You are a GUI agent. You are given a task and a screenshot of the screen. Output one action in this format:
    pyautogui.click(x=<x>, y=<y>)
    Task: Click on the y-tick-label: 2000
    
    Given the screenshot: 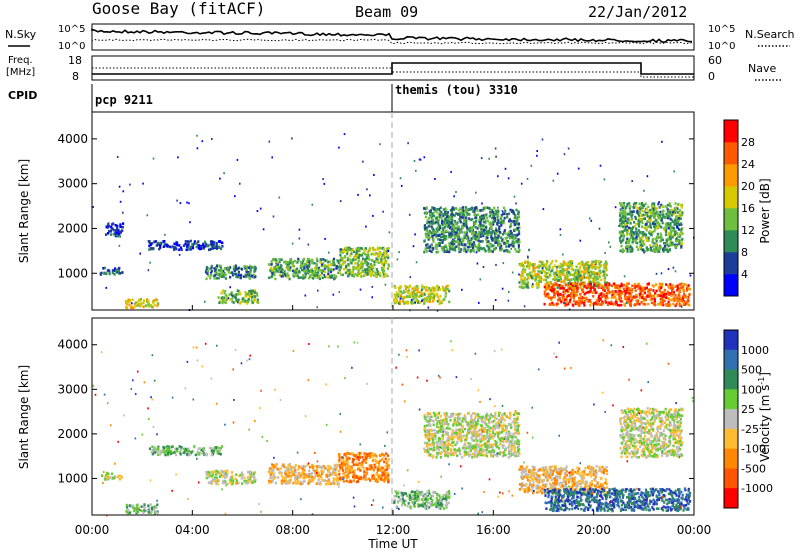 What is the action you would take?
    pyautogui.click(x=72, y=228)
    